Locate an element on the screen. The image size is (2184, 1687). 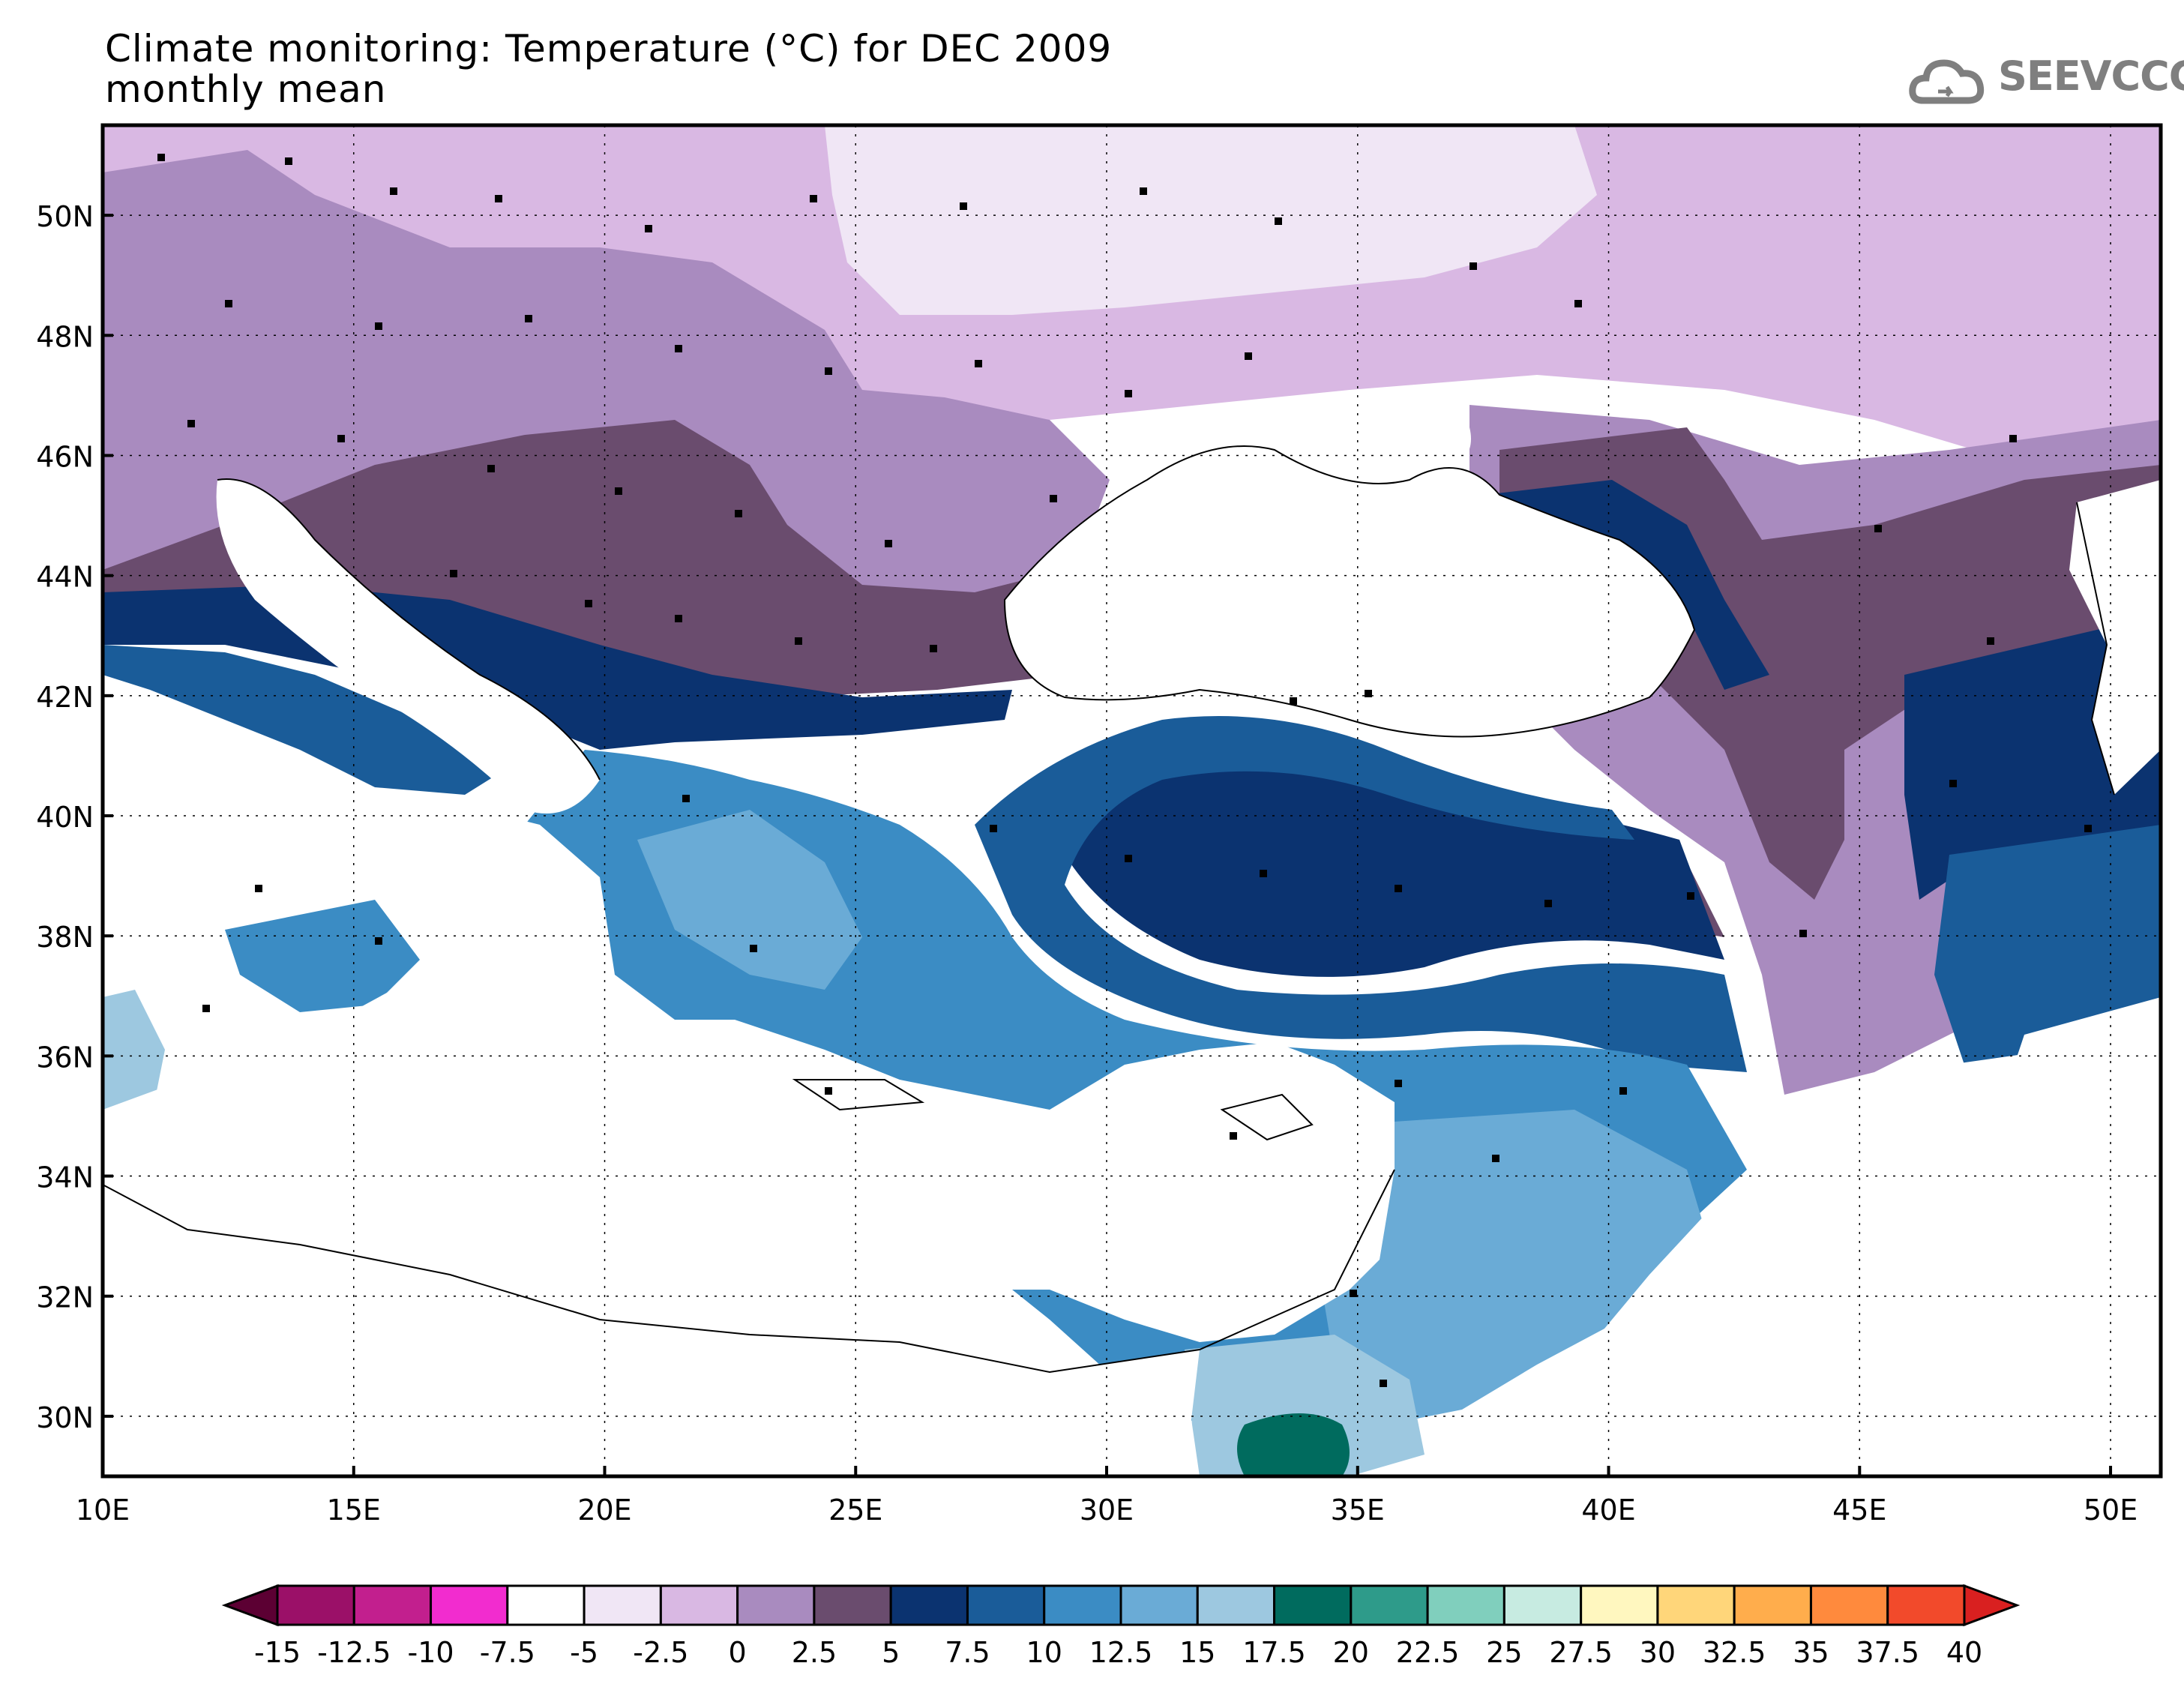
colorbar-label: 12.5 is located at coordinates (1121, 1652).